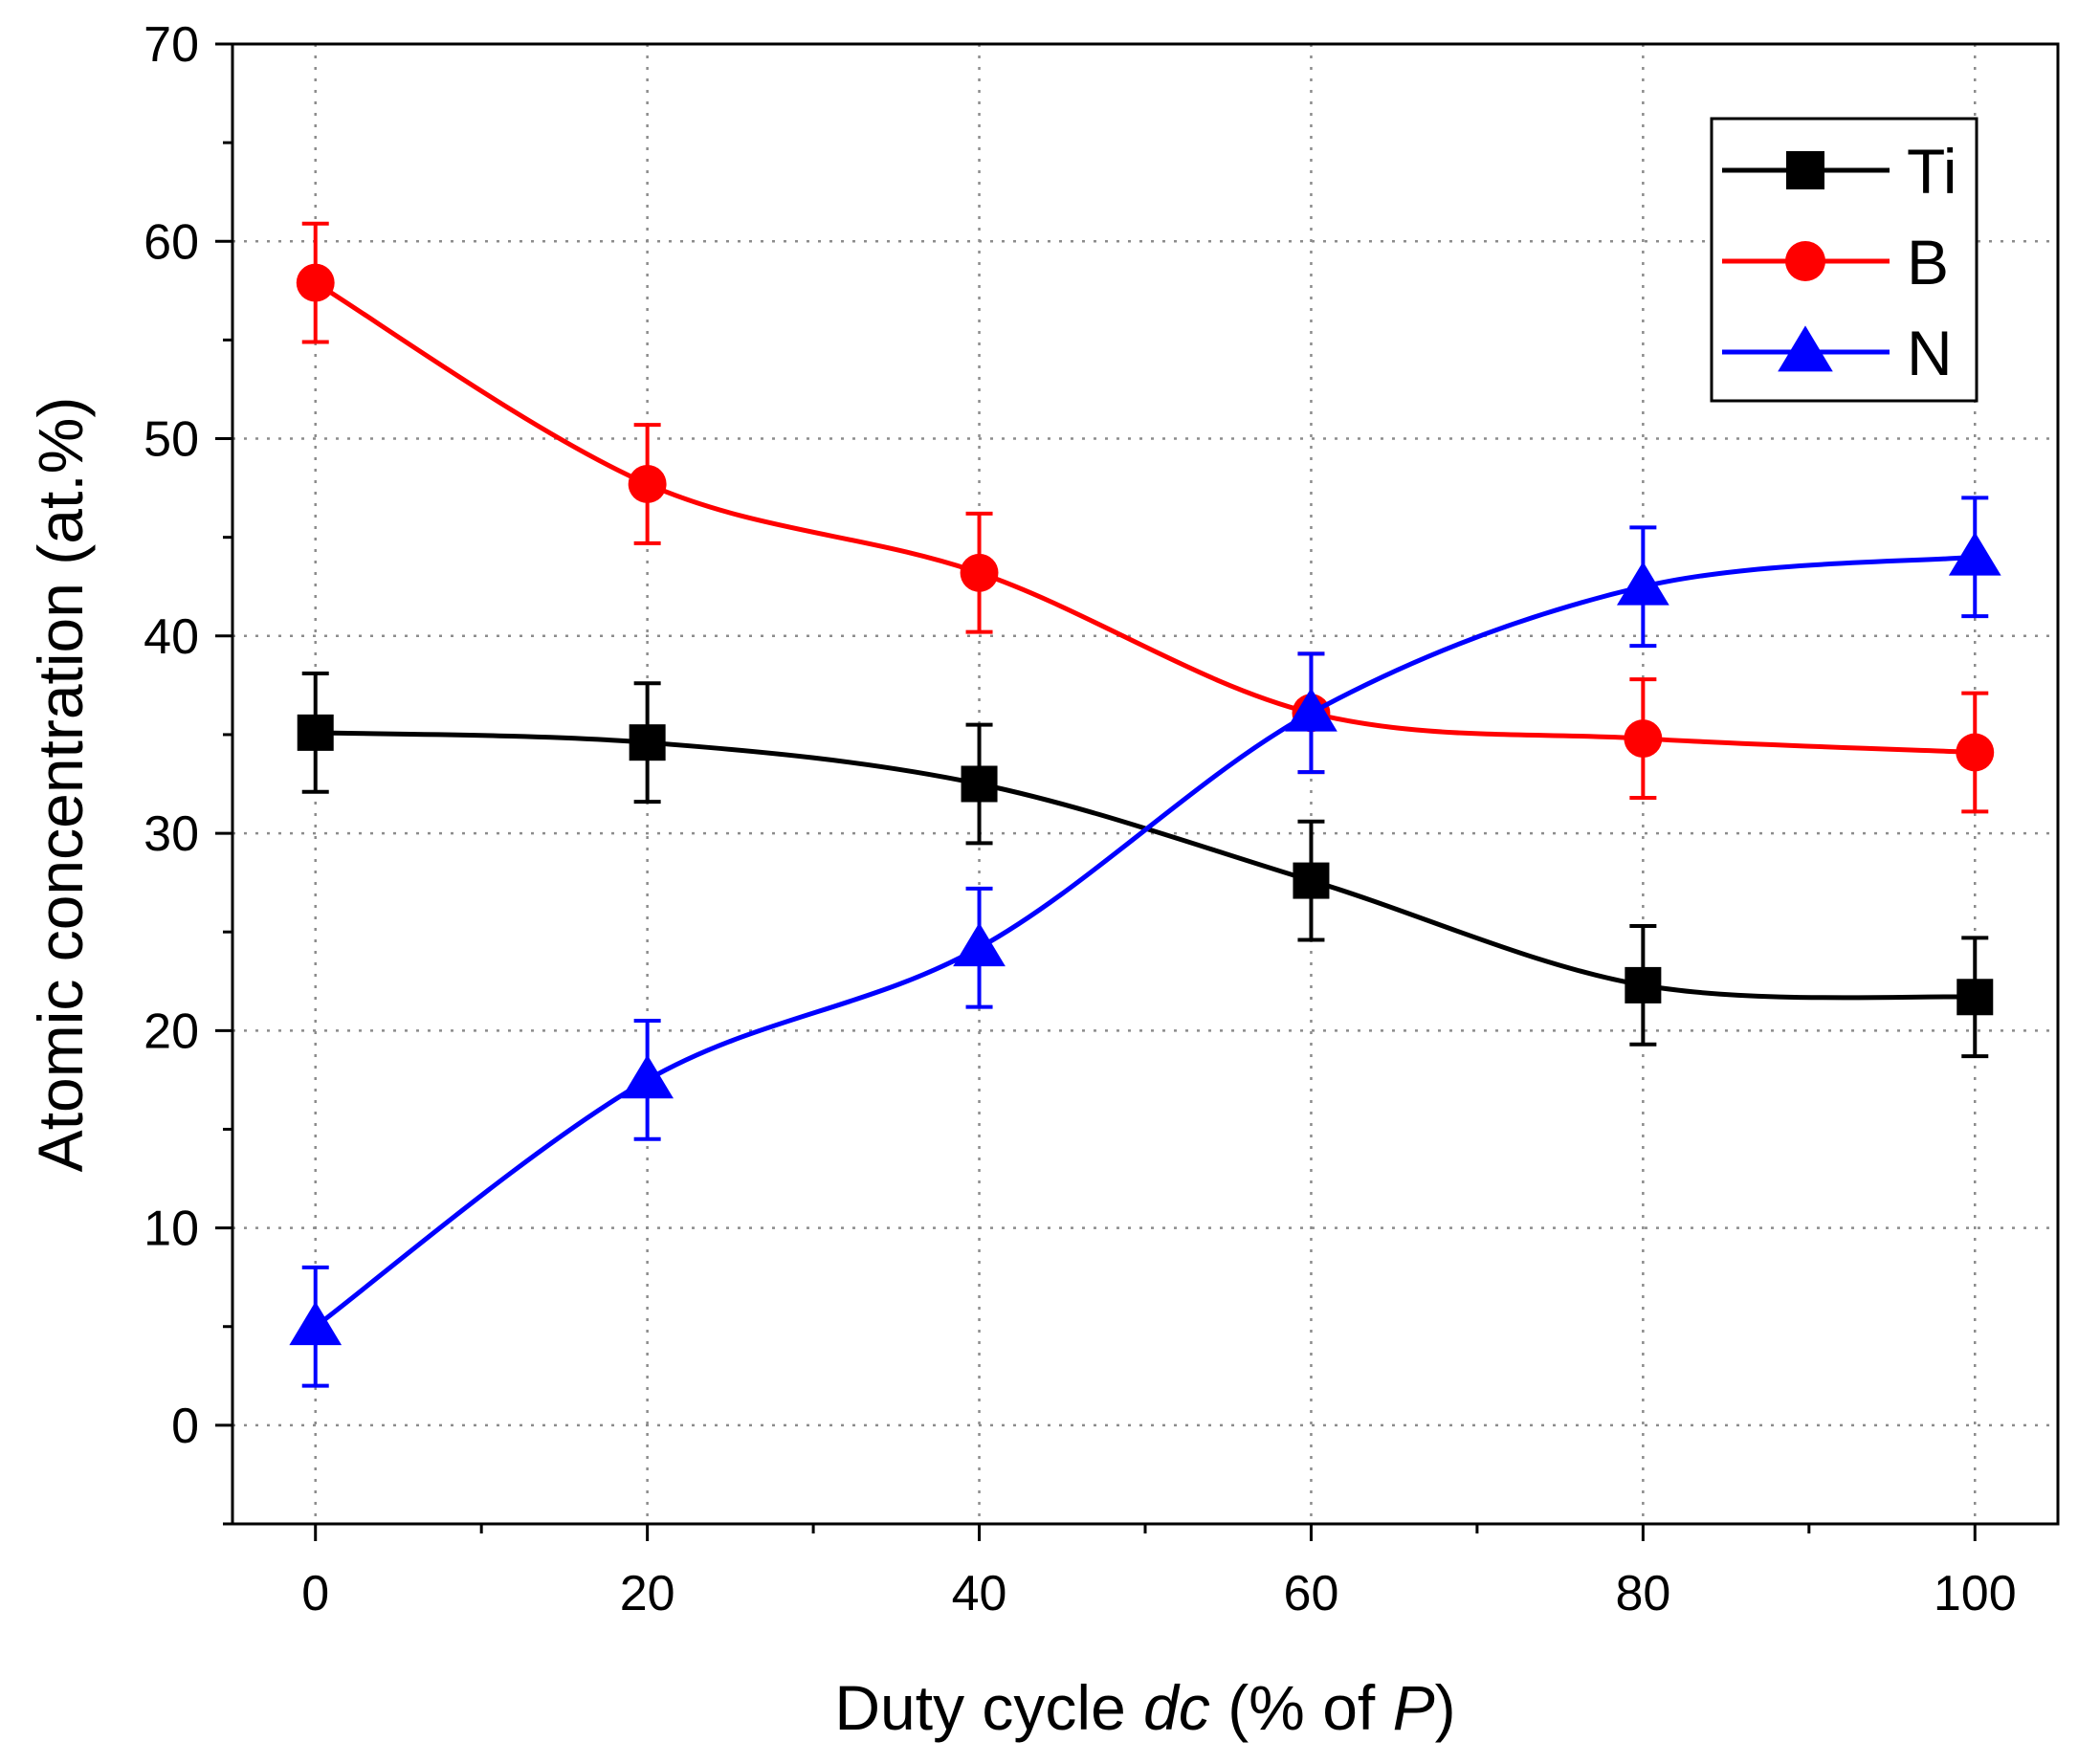 Image resolution: width=2078 pixels, height=1764 pixels. I want to click on legend-label: Ti, so click(1932, 171).